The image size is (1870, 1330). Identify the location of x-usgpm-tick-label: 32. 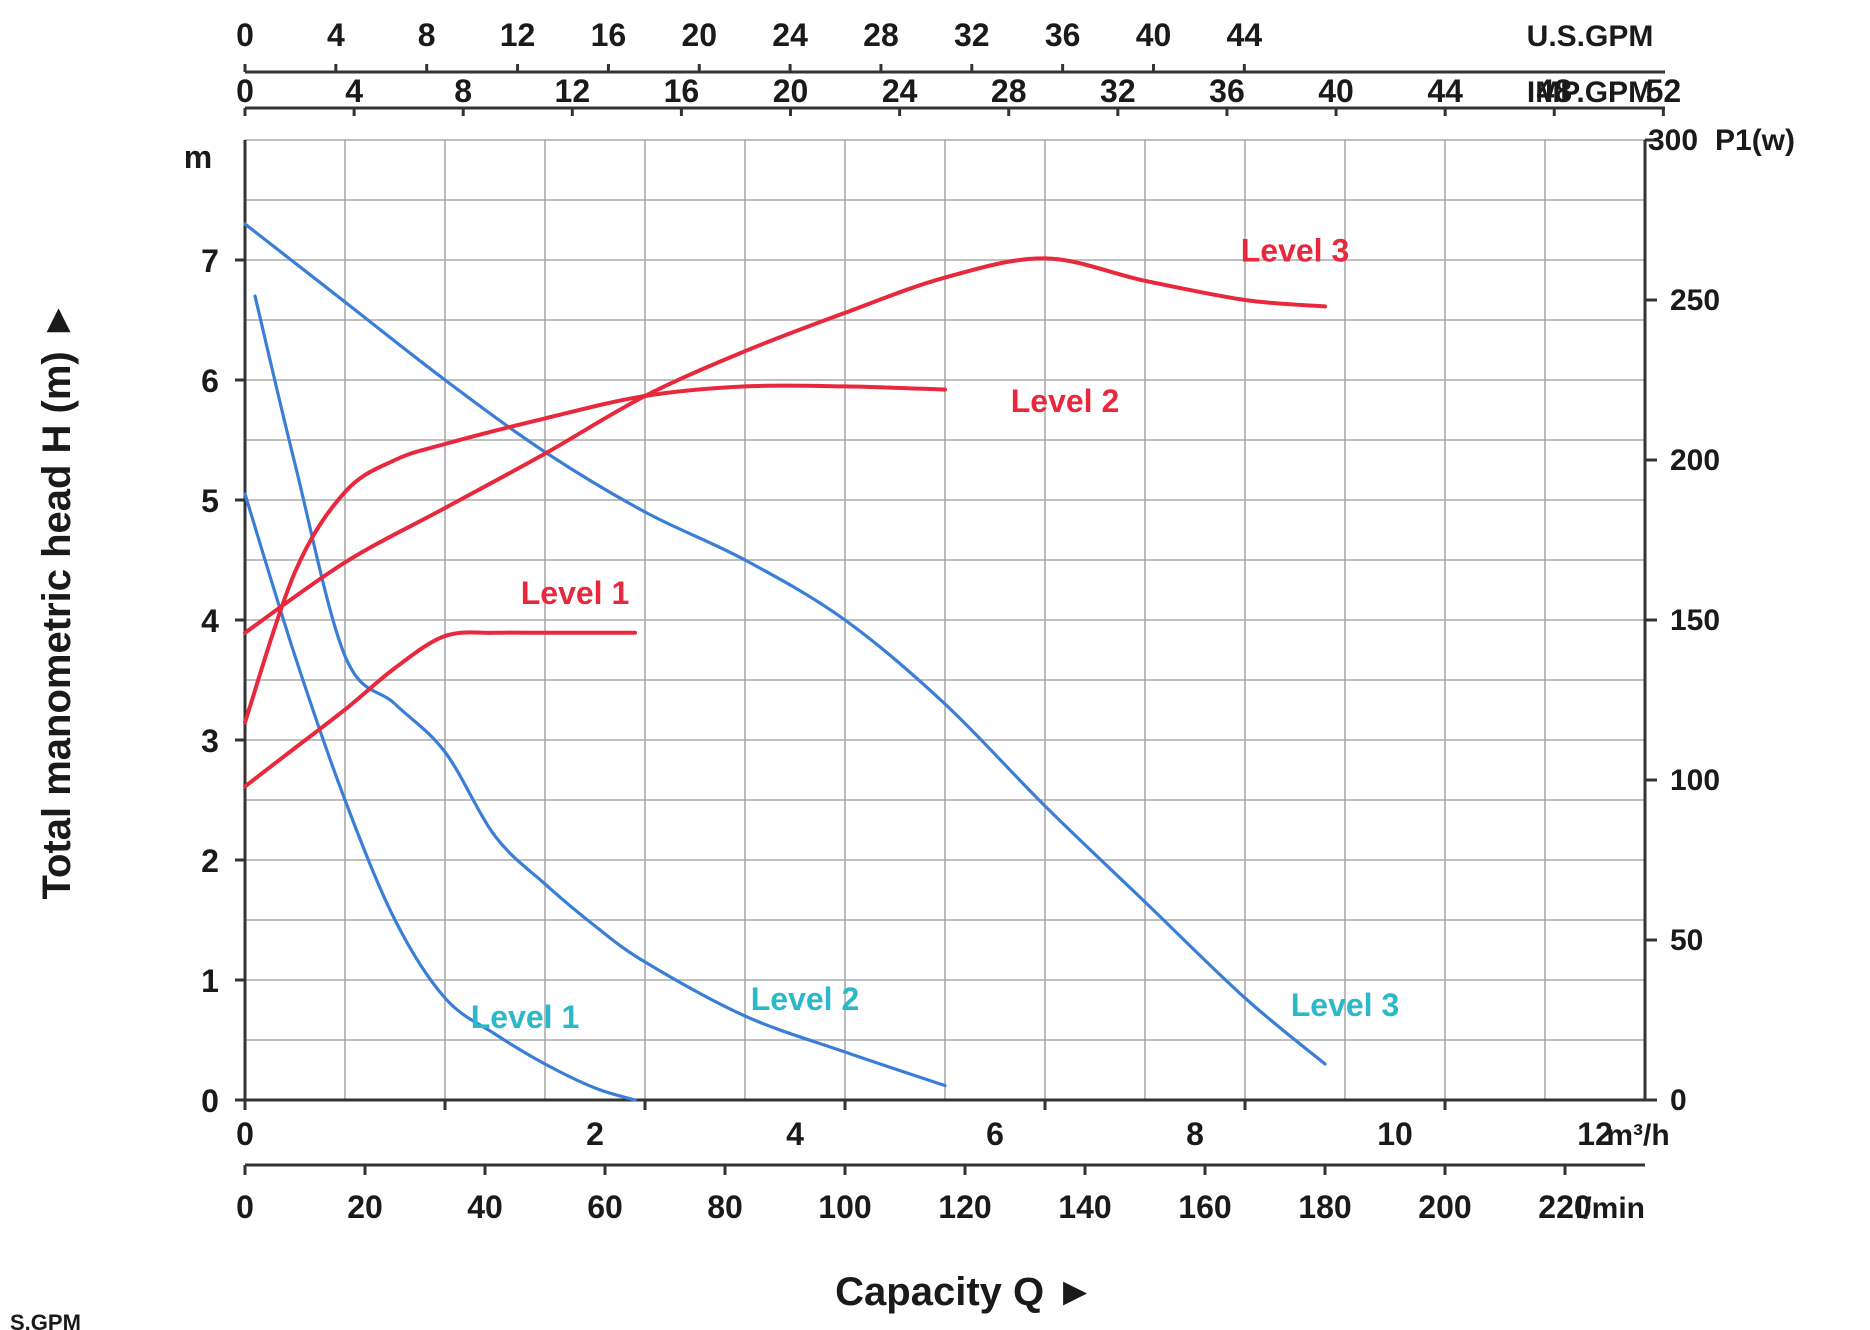
(972, 35).